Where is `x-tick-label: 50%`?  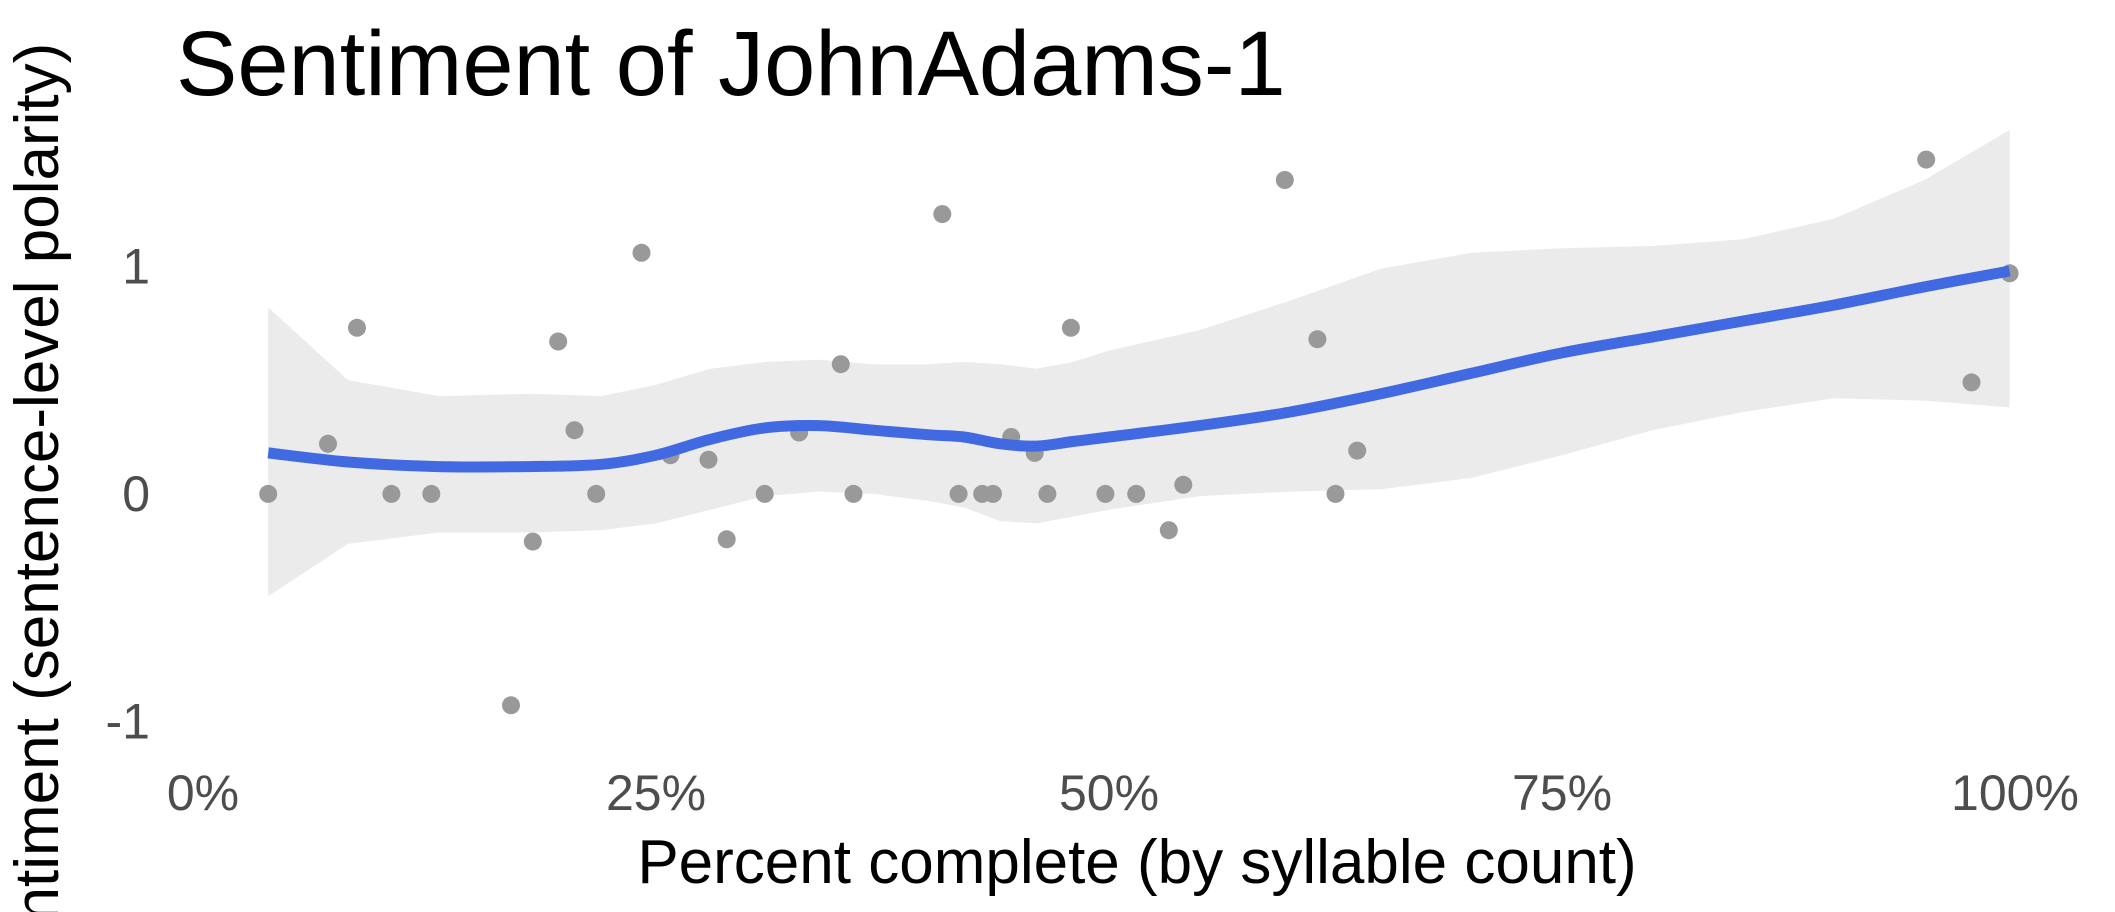 x-tick-label: 50% is located at coordinates (1109, 793).